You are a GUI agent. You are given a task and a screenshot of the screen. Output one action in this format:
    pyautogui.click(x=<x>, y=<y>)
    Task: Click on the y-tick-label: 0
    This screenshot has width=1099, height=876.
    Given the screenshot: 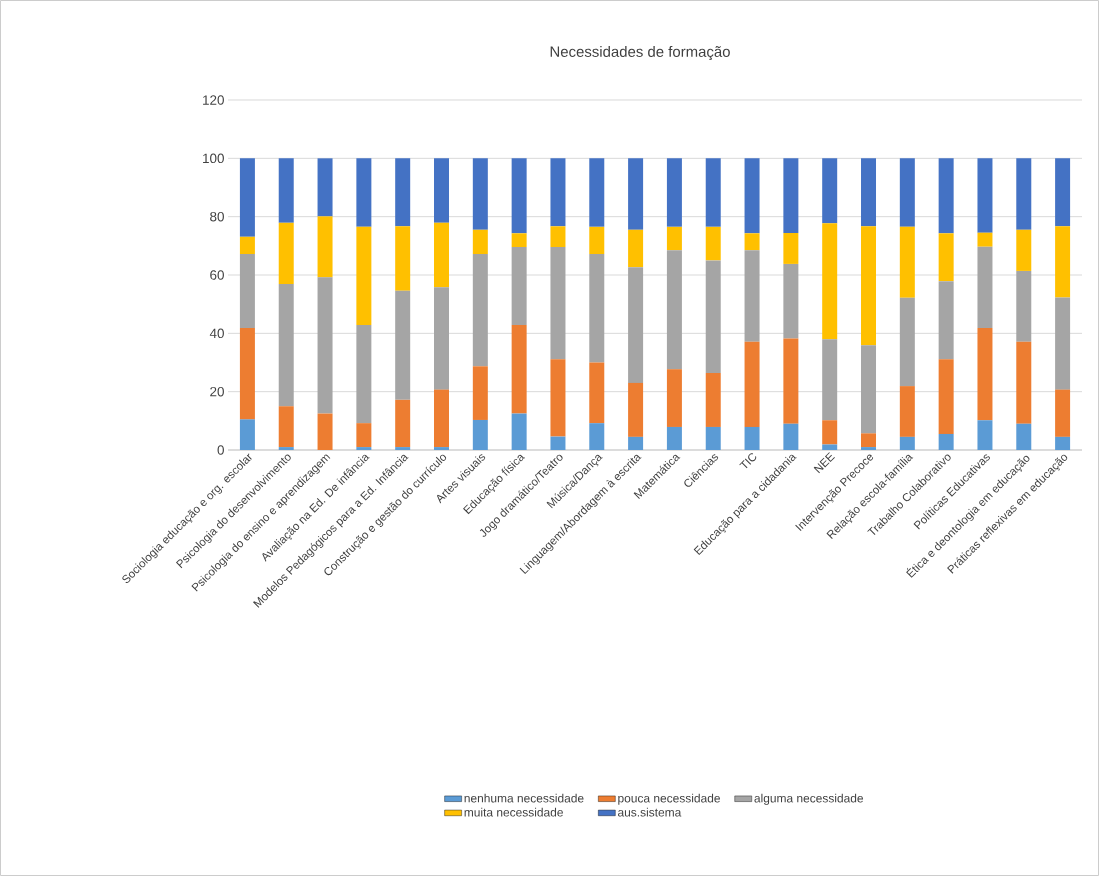 What is the action you would take?
    pyautogui.click(x=220, y=450)
    